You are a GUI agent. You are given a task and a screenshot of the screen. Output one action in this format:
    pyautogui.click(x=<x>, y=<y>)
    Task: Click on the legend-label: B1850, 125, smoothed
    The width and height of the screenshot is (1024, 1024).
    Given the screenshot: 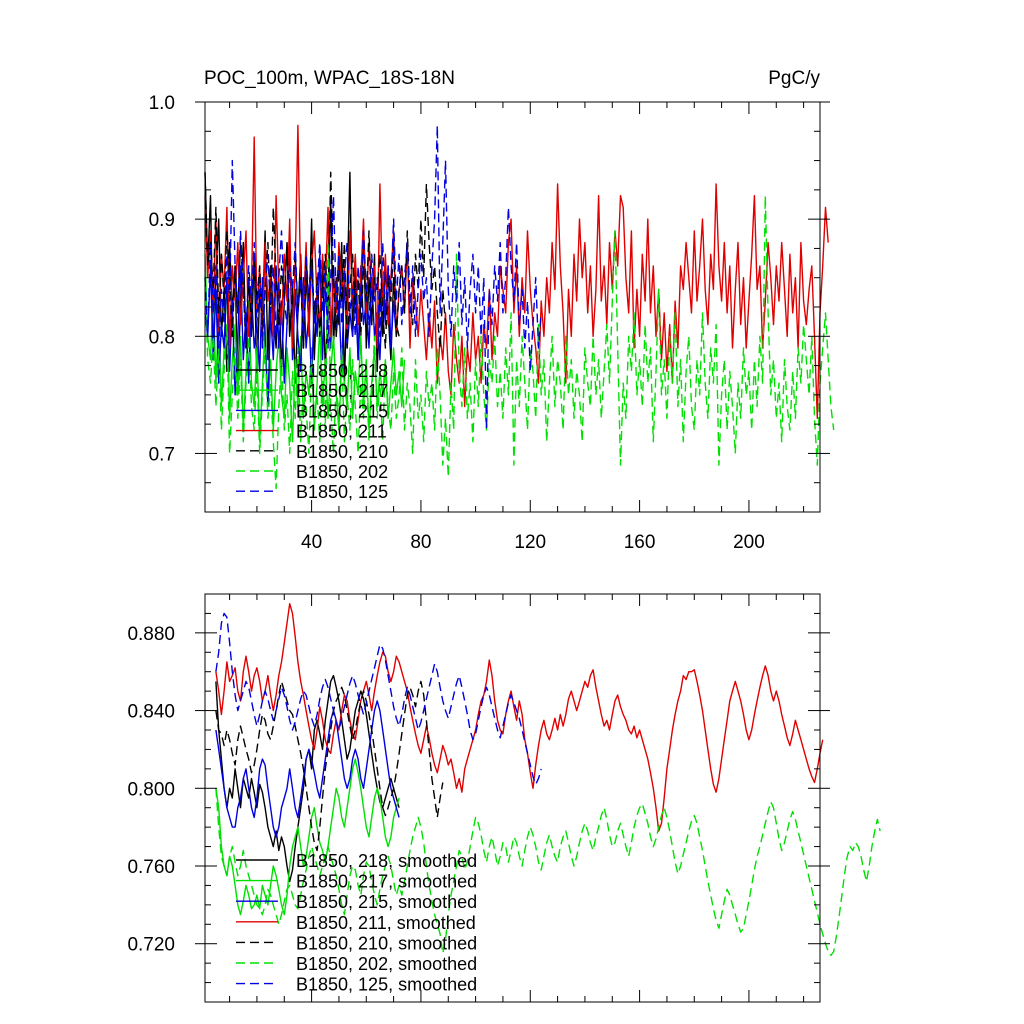 What is the action you would take?
    pyautogui.click(x=386, y=985)
    